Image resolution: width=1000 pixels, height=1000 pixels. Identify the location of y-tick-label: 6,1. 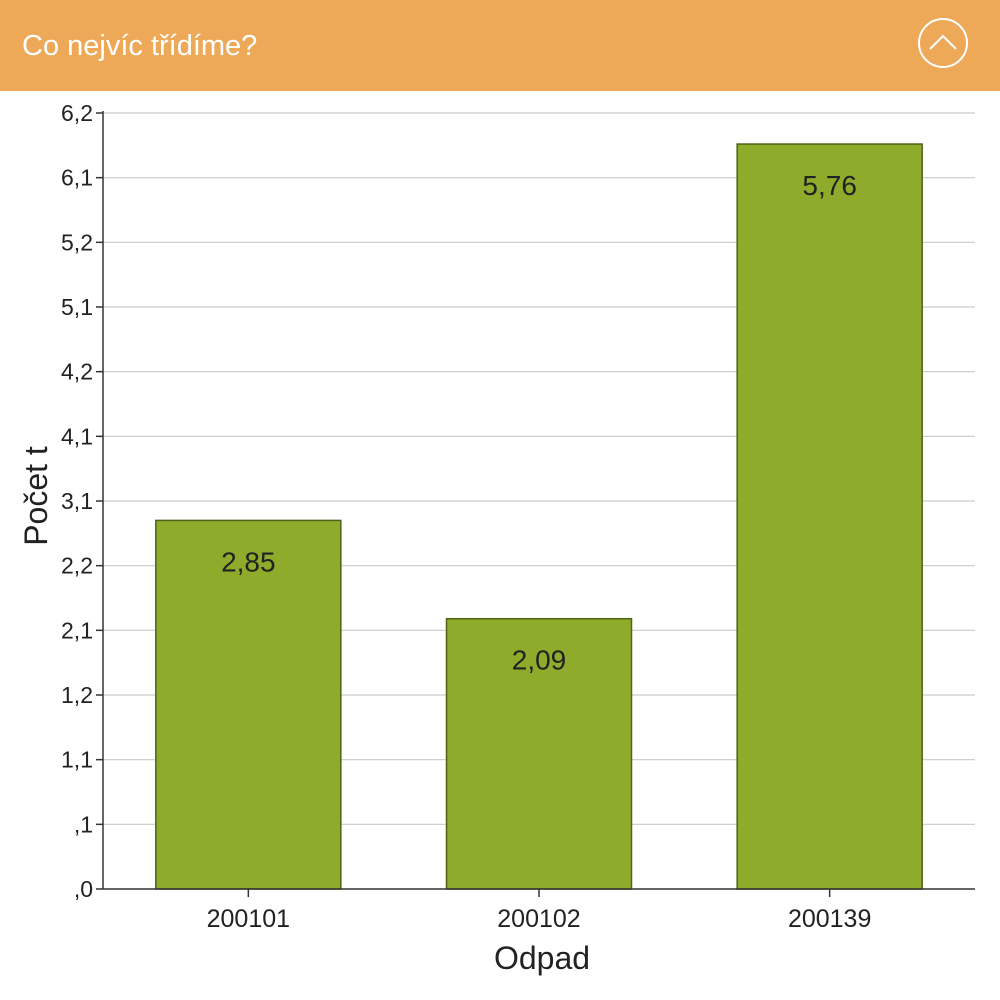
(77, 178).